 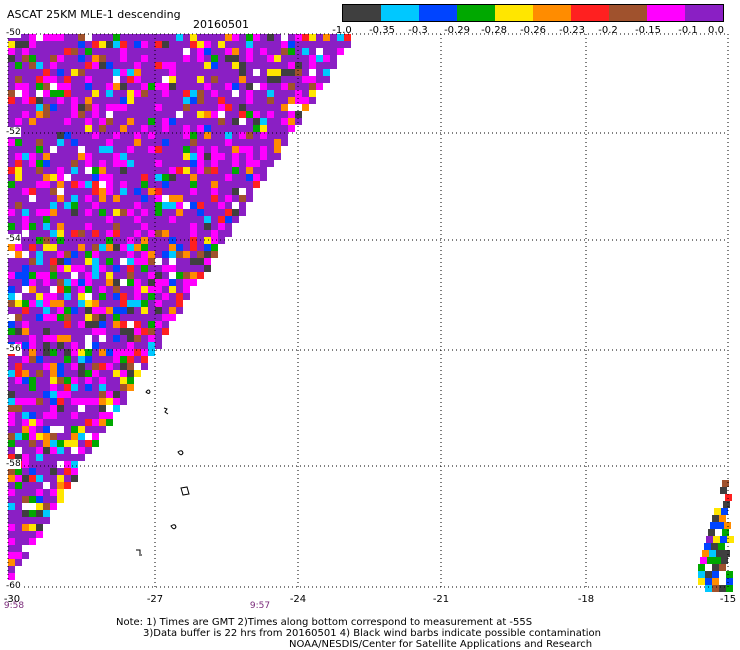 I want to click on lon-label: -21, so click(x=441, y=599).